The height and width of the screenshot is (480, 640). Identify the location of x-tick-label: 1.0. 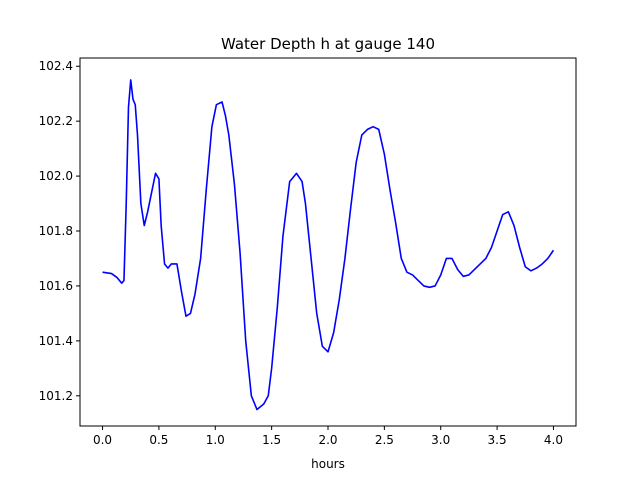
(215, 440).